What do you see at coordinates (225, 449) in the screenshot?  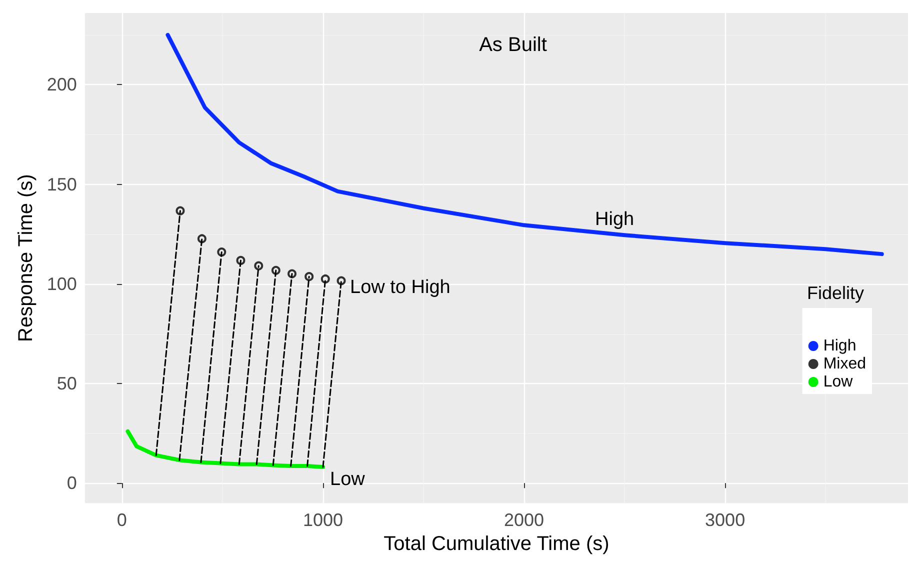 I see `line-series` at bounding box center [225, 449].